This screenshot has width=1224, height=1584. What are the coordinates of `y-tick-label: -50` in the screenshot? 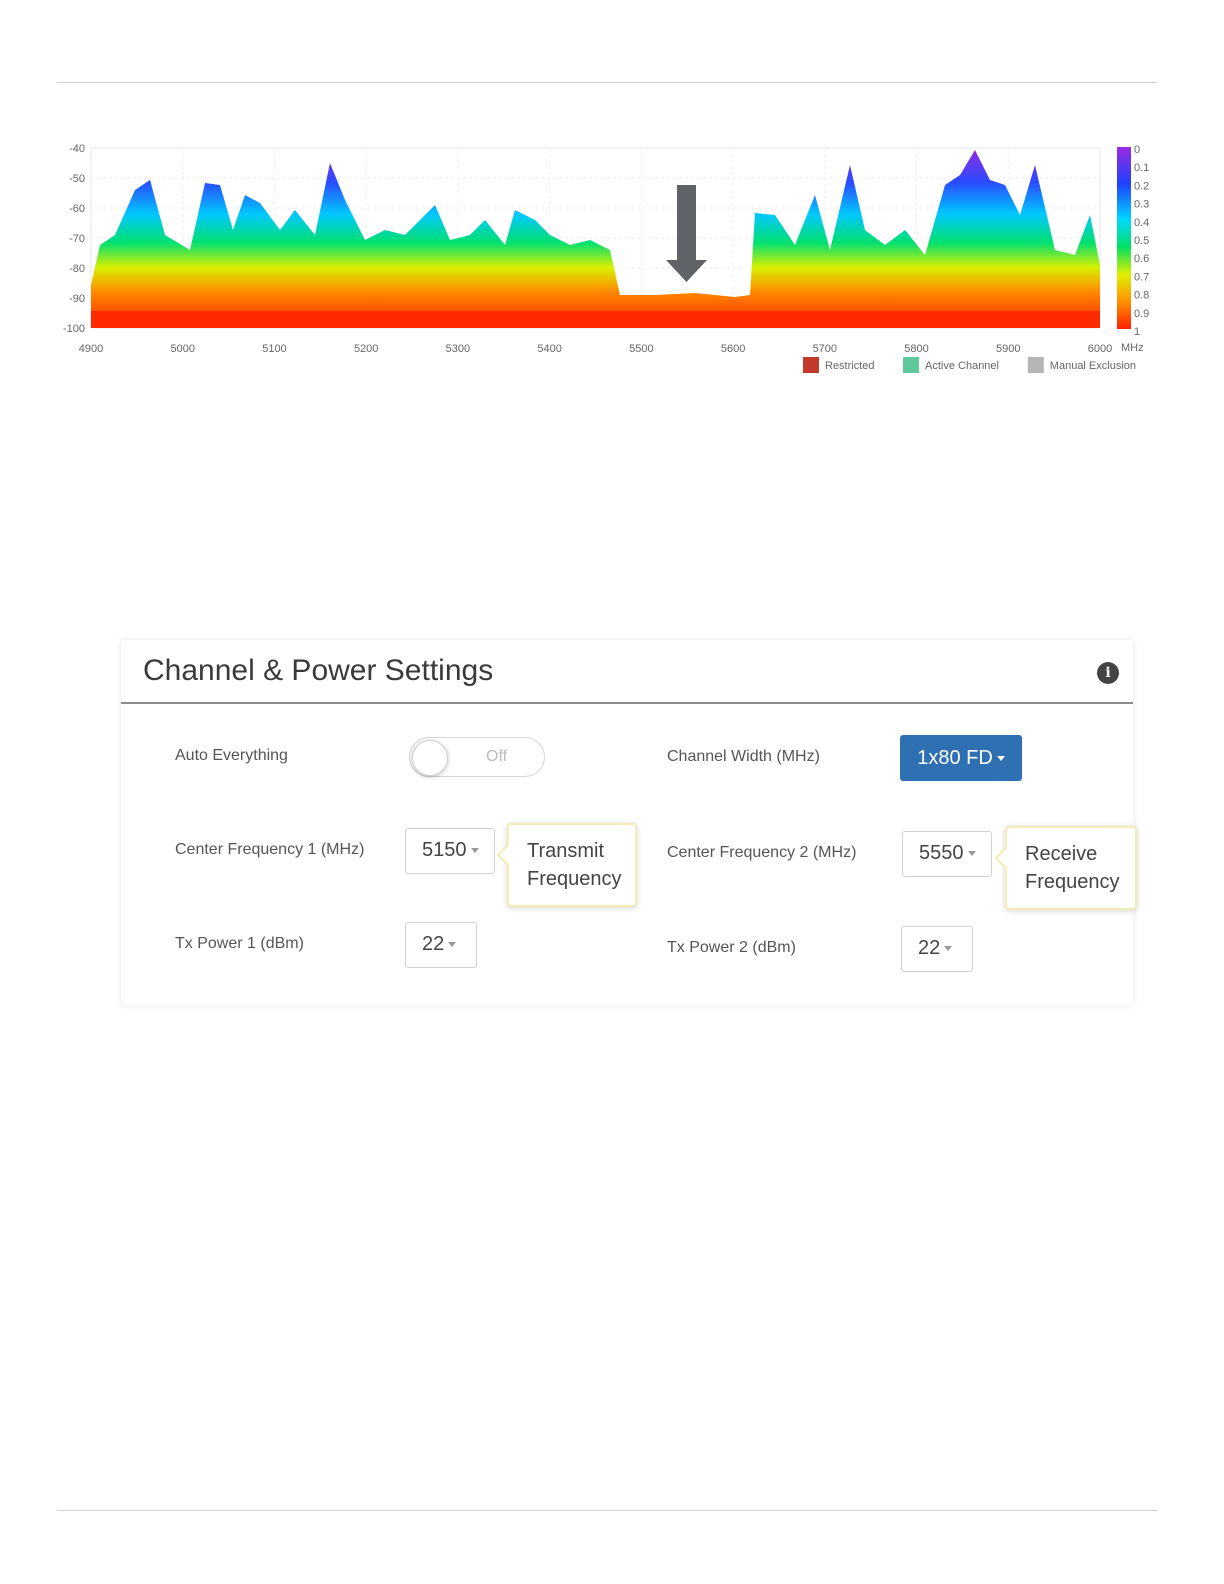 It's located at (77, 179).